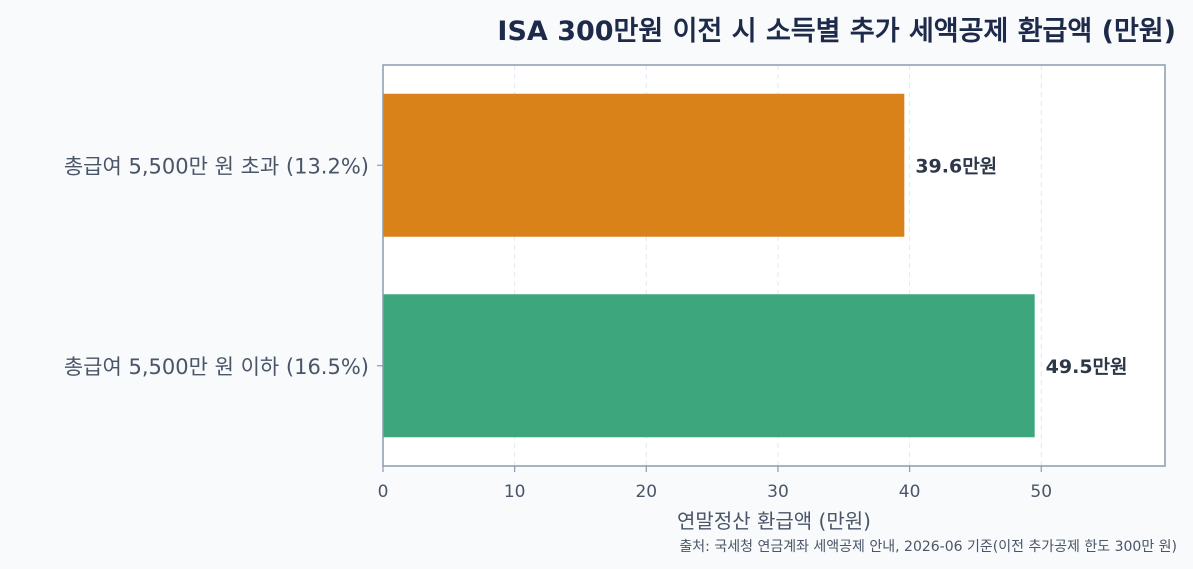 The height and width of the screenshot is (569, 1193). What do you see at coordinates (956, 166) in the screenshot?
I see `data-label: 39.6만원` at bounding box center [956, 166].